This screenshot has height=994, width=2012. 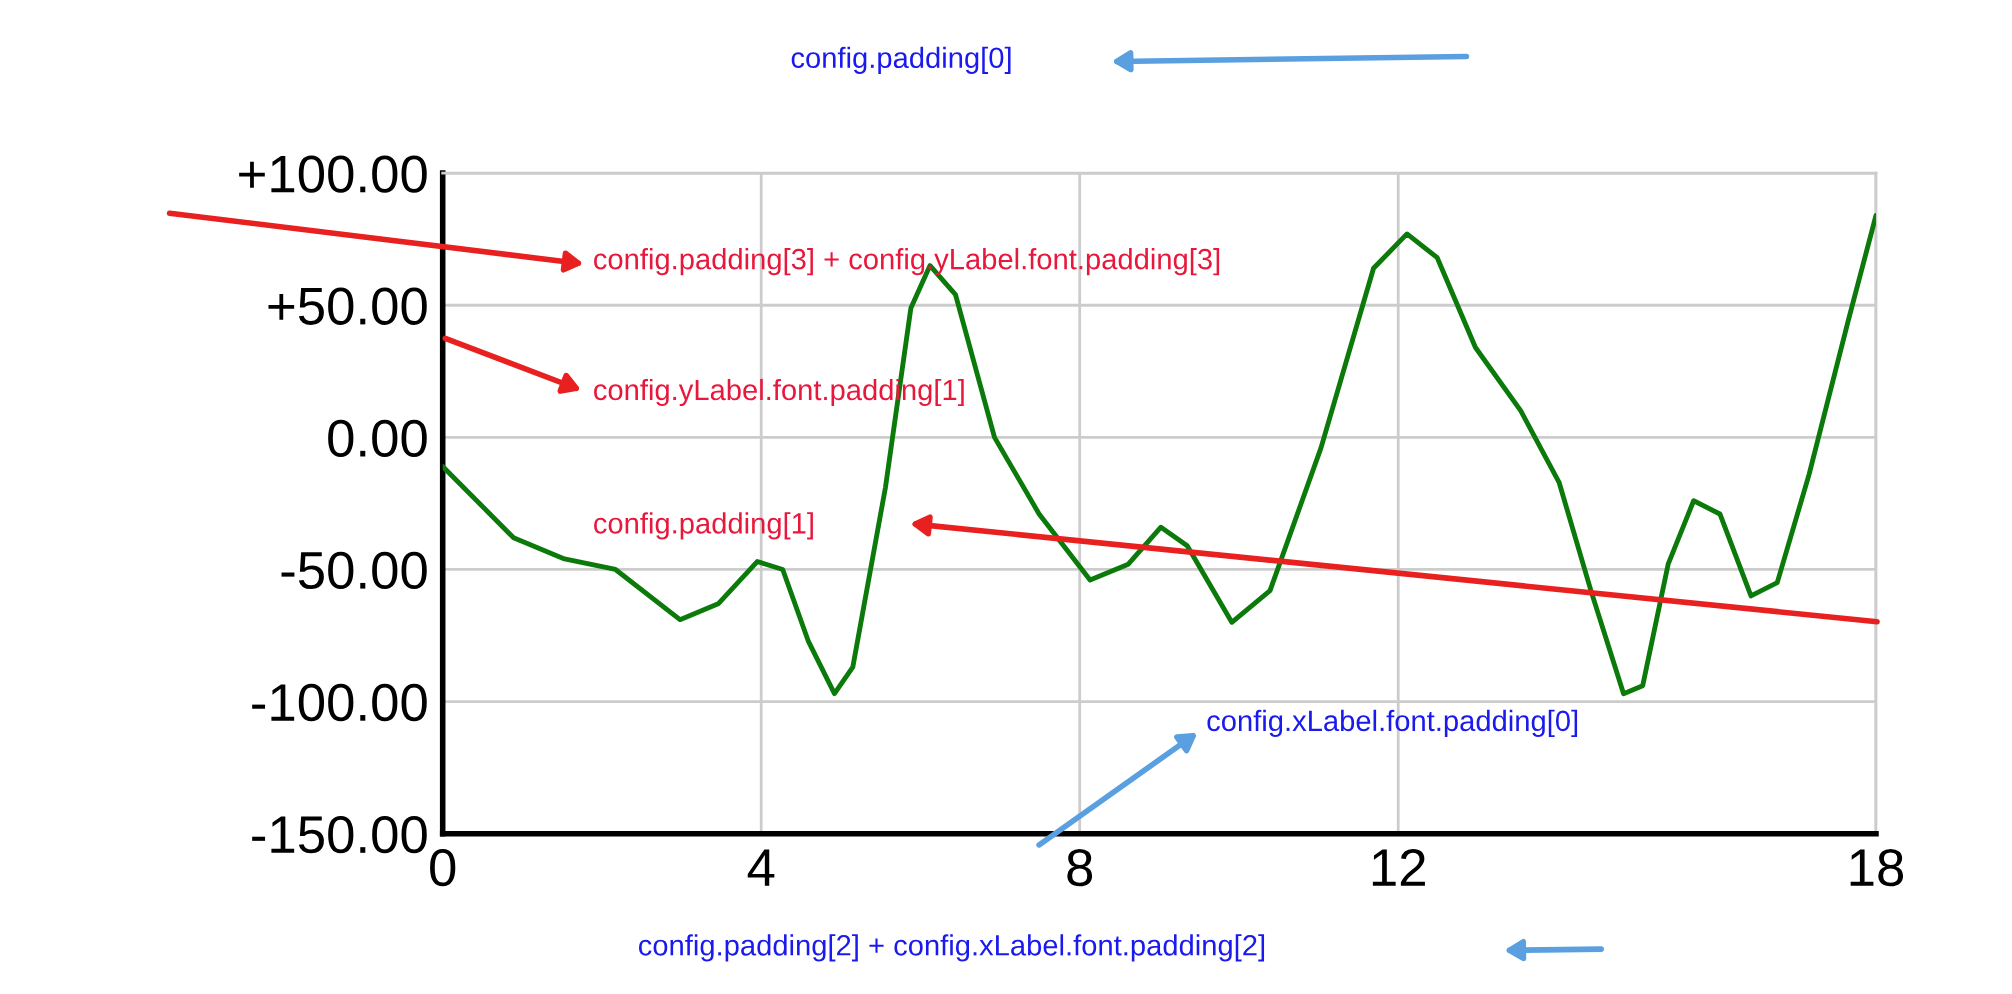 What do you see at coordinates (907, 262) in the screenshot?
I see `annotation: config.padding[3] + config.yLabel.font.padding[3]` at bounding box center [907, 262].